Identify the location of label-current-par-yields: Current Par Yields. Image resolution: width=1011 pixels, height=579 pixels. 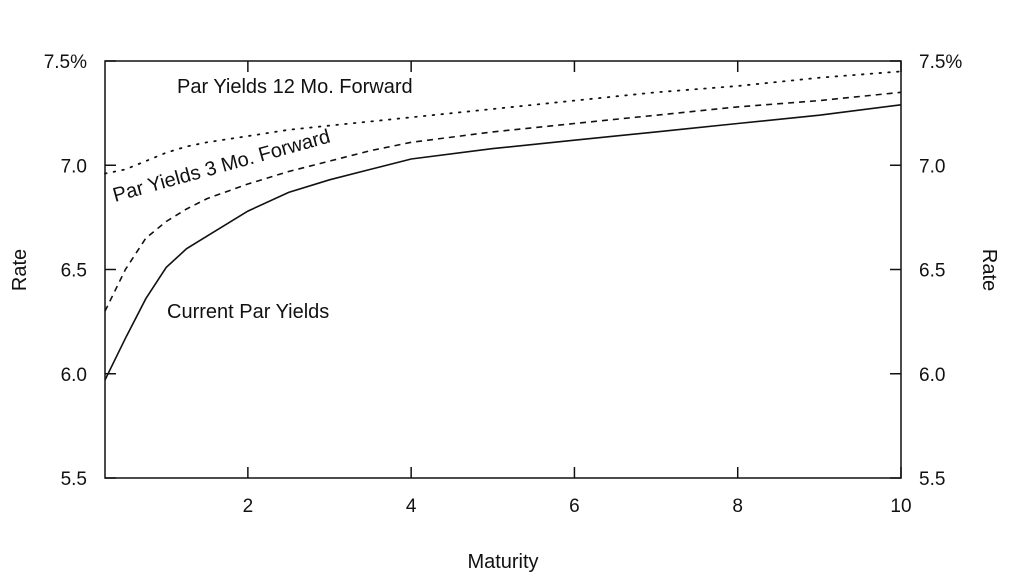
(248, 312).